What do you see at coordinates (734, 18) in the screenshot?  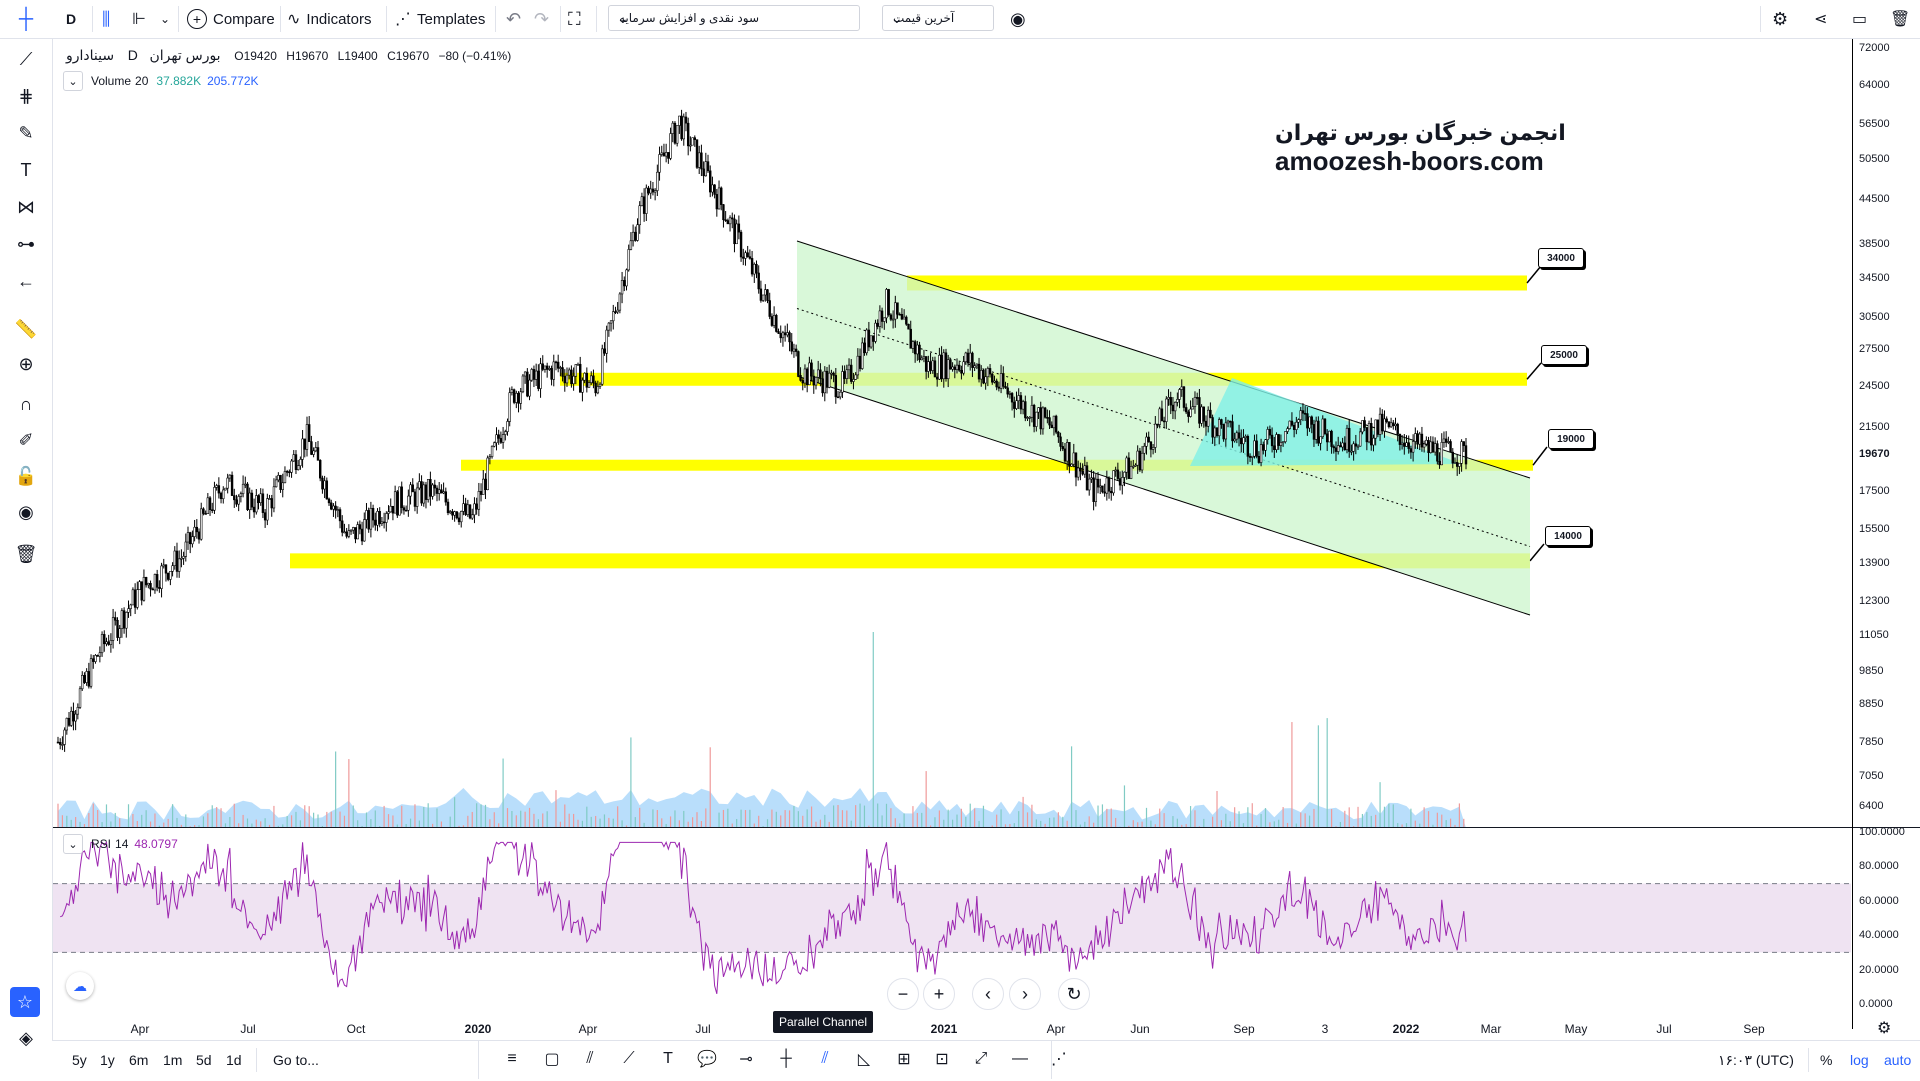 I see `profile-select: ⌄ سود نقدی و افزایش سرمایه` at bounding box center [734, 18].